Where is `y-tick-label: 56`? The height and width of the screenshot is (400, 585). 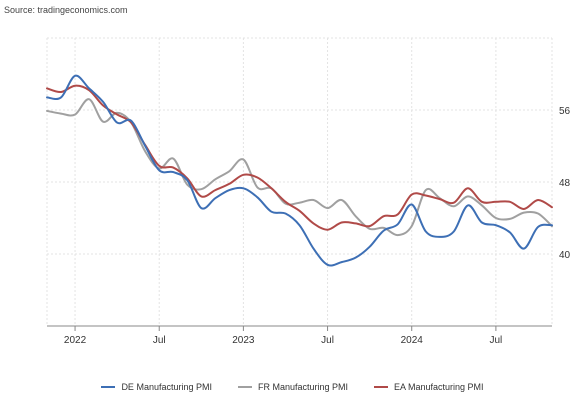
y-tick-label: 56 is located at coordinates (565, 111).